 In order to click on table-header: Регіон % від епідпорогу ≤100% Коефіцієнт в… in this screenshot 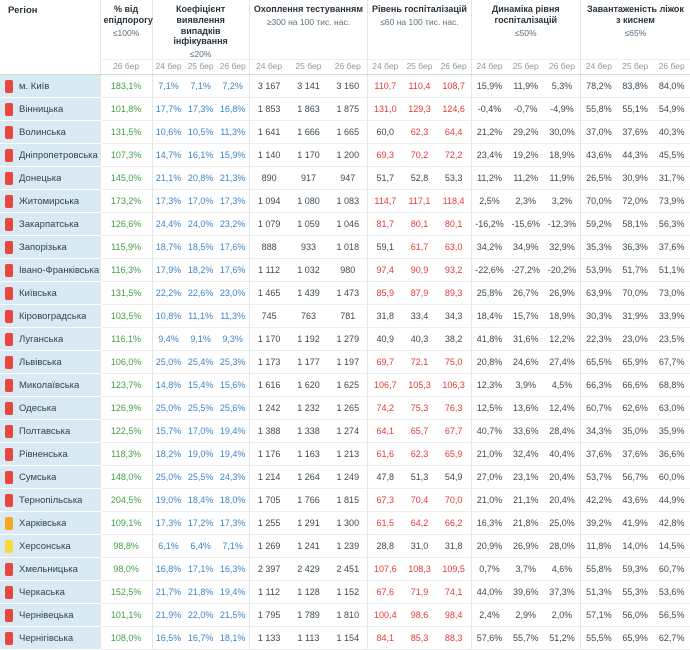, I will do `click(345, 38)`.